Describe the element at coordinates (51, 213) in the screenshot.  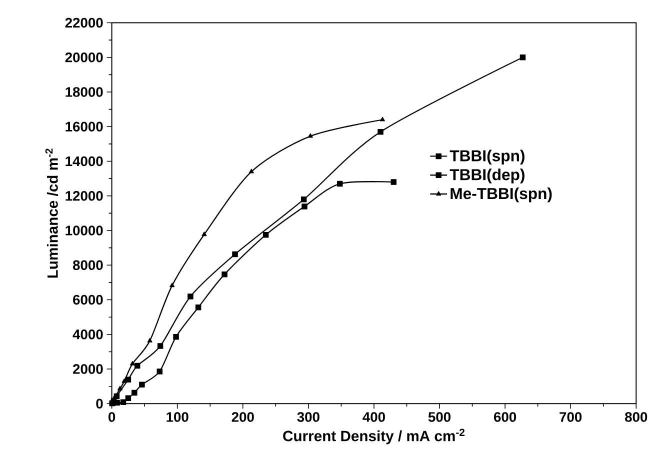
I see `y-axis-title: Luminance /cd m$^{-2}$` at that location.